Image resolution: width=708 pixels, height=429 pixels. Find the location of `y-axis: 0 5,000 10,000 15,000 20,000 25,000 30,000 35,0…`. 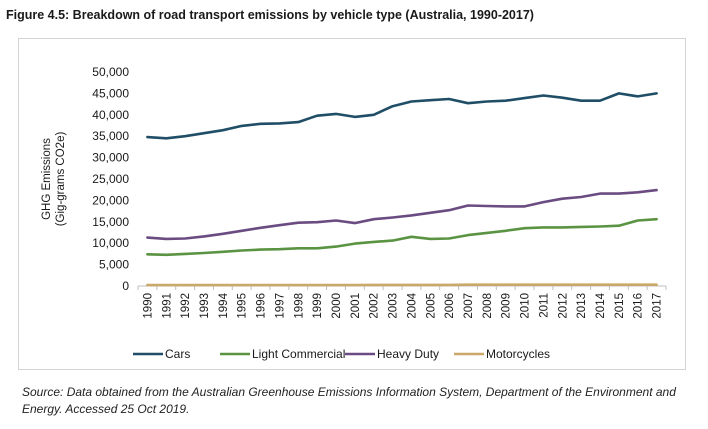

y-axis: 0 5,000 10,000 15,000 20,000 25,000 30,000 35,0… is located at coordinates (110, 179).